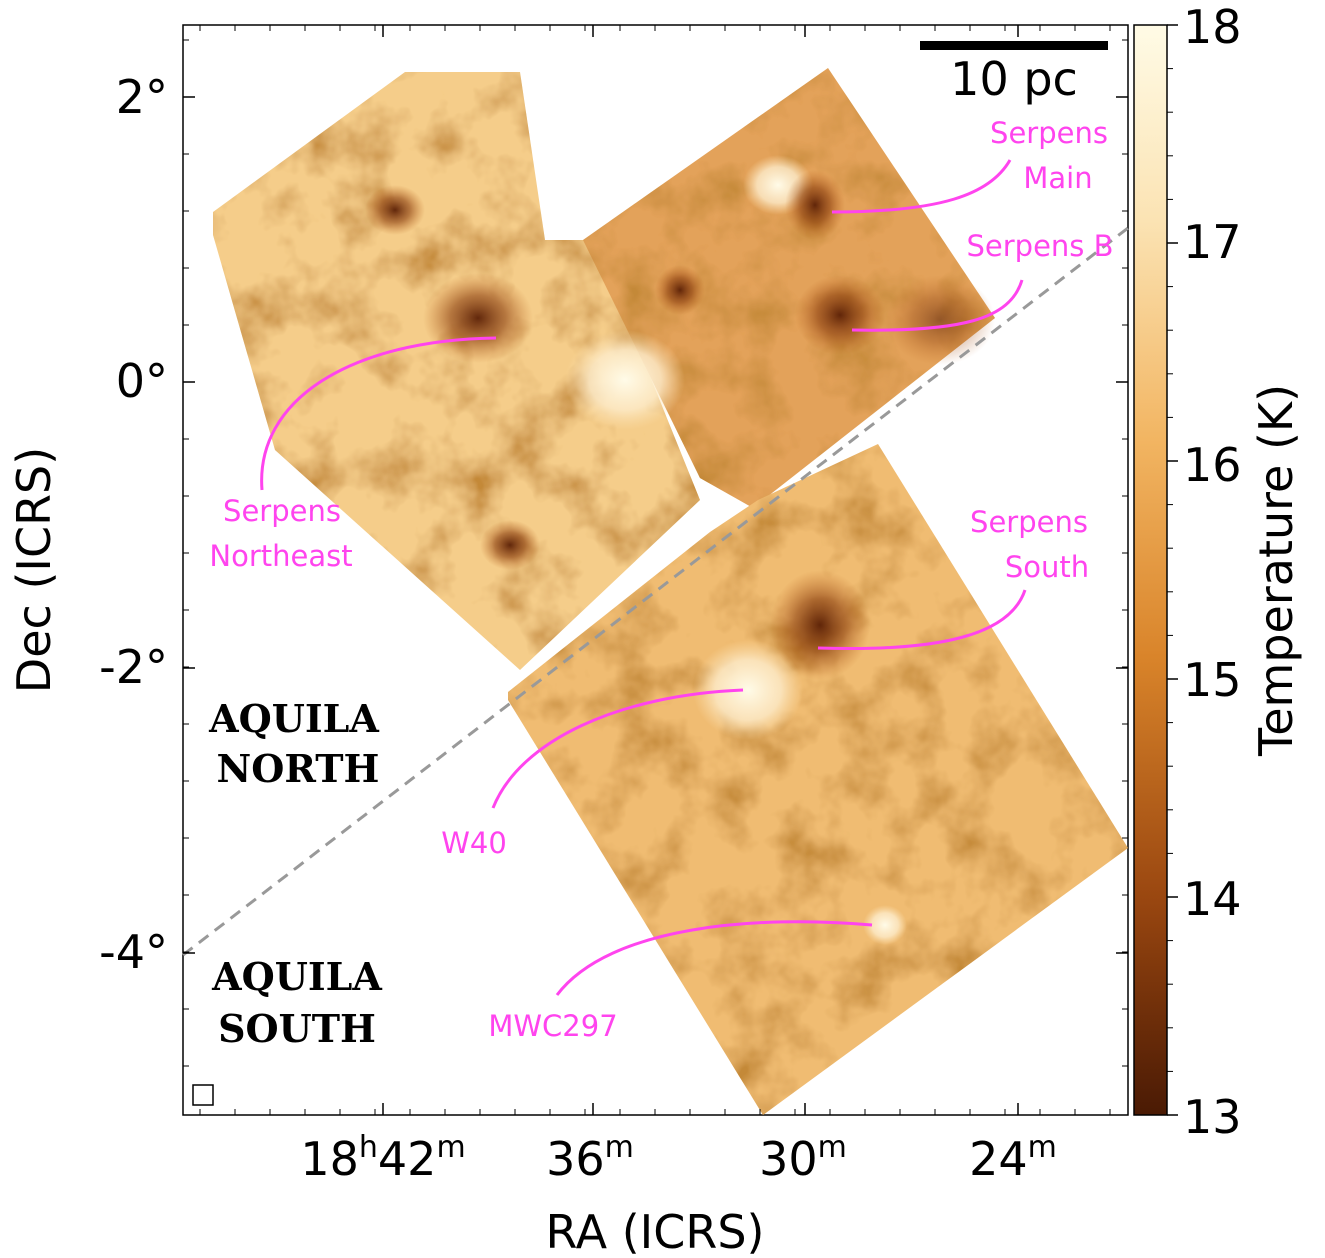 This screenshot has width=1325, height=1258. What do you see at coordinates (1218, 572) in the screenshot?
I see `colorbar: 18 17 16 15 14 13 Temperature (K)` at bounding box center [1218, 572].